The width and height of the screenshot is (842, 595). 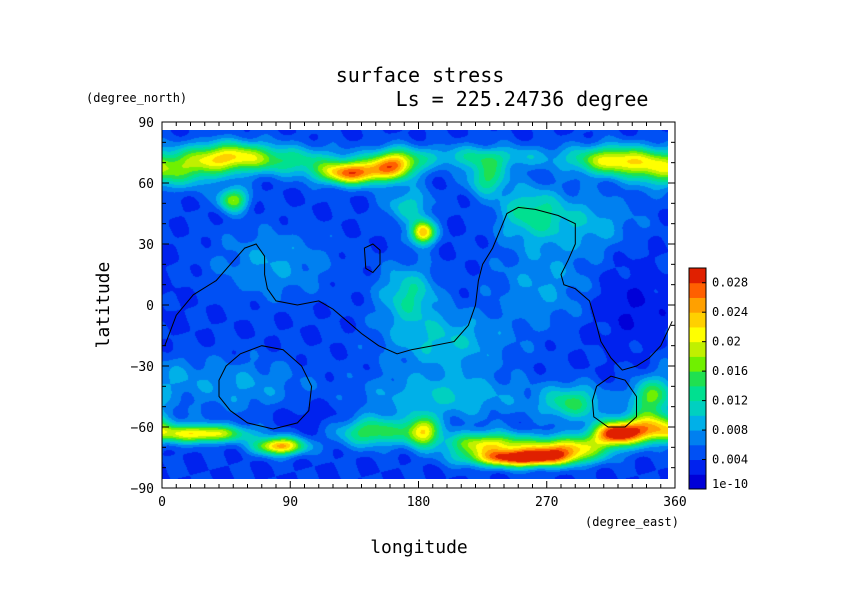 I want to click on y-tick-label: −30, so click(x=142, y=367).